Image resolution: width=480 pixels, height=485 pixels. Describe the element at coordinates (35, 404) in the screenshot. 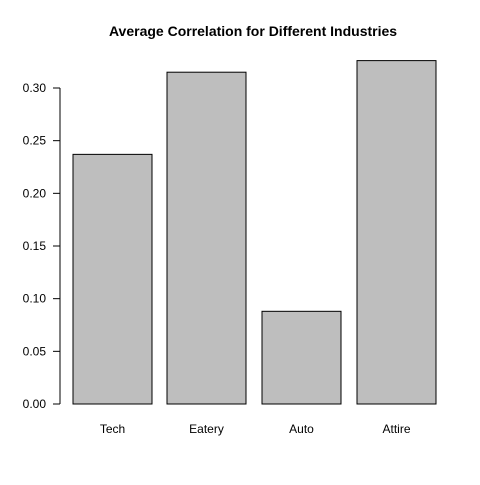

I see `y-tick-label: 0.00` at that location.